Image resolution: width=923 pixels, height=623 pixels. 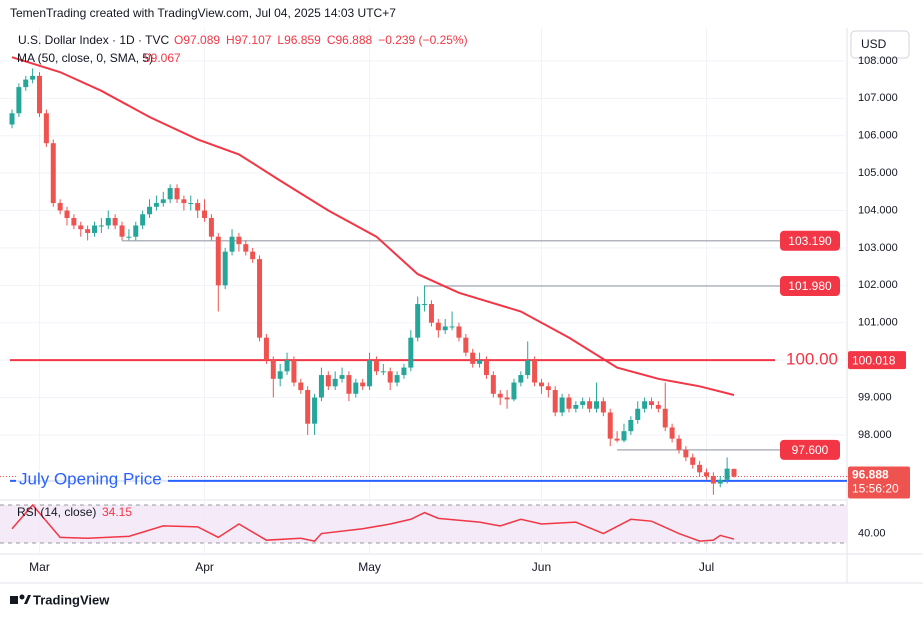 I want to click on opening-label: July Opening Price, so click(x=90, y=478).